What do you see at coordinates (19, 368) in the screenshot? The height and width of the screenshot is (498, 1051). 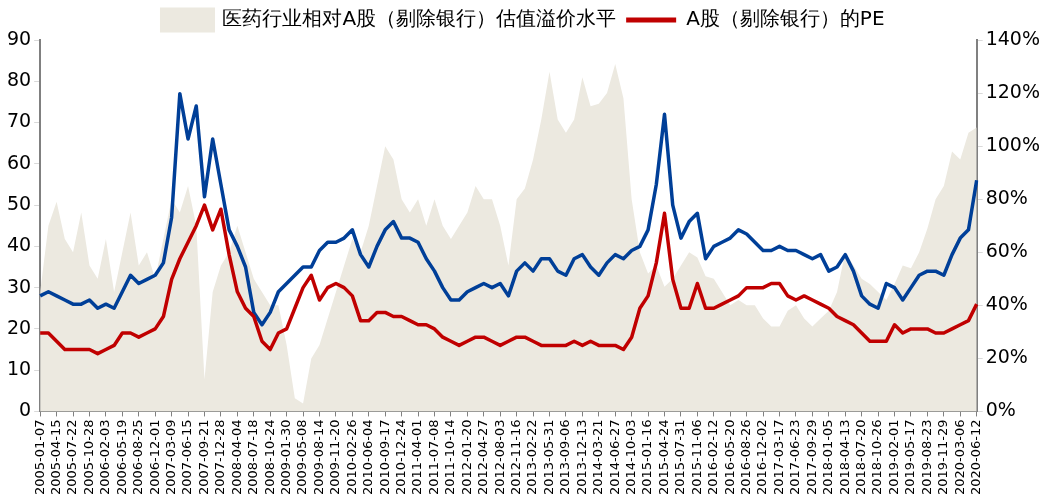 I see `y-tick-label: 10` at bounding box center [19, 368].